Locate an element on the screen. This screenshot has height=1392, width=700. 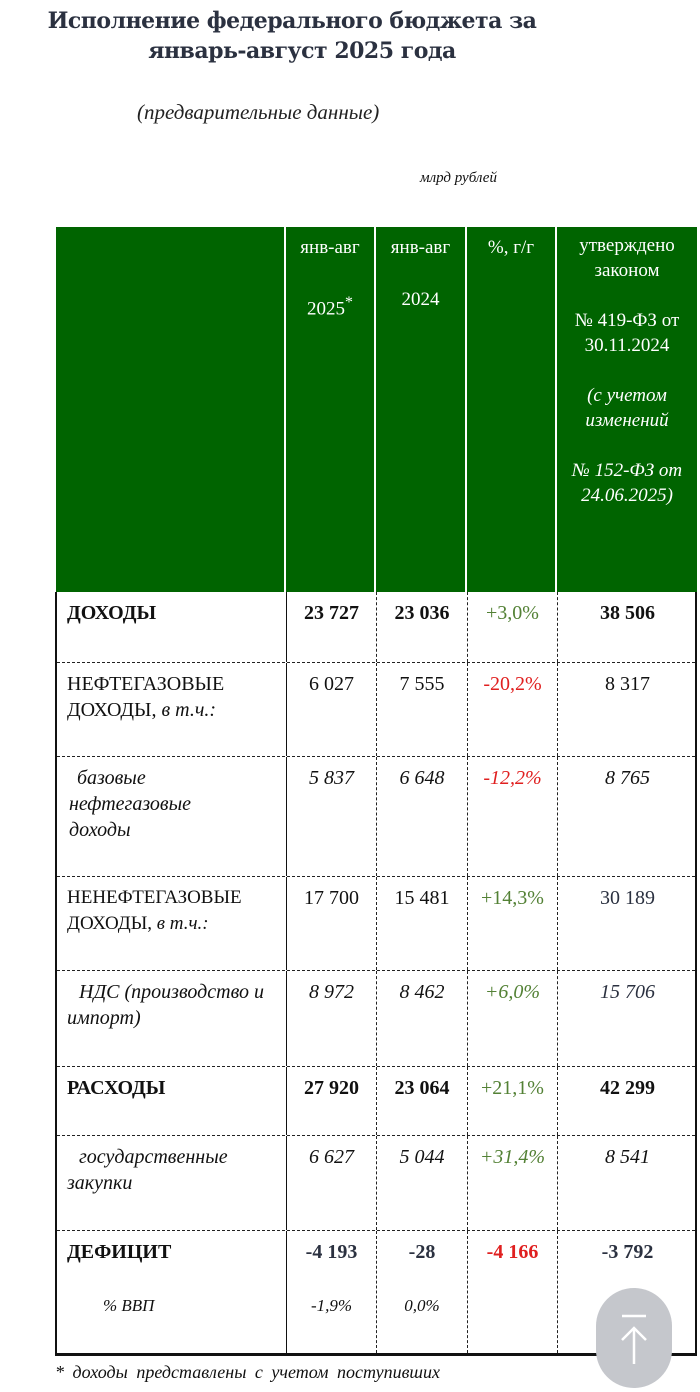
value-2025: 6 027 is located at coordinates (332, 709).